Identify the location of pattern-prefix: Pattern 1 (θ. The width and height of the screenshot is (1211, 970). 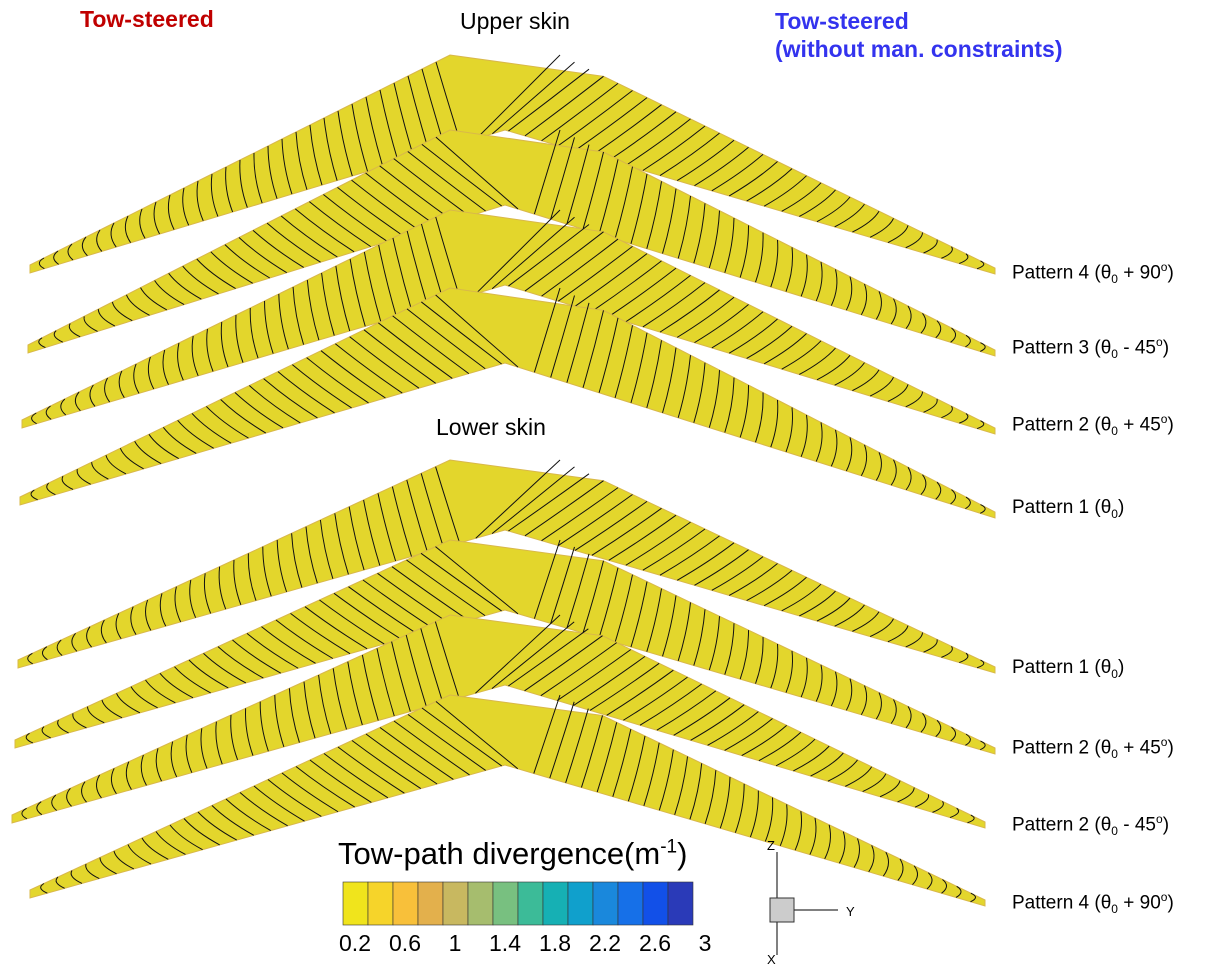
(1062, 507).